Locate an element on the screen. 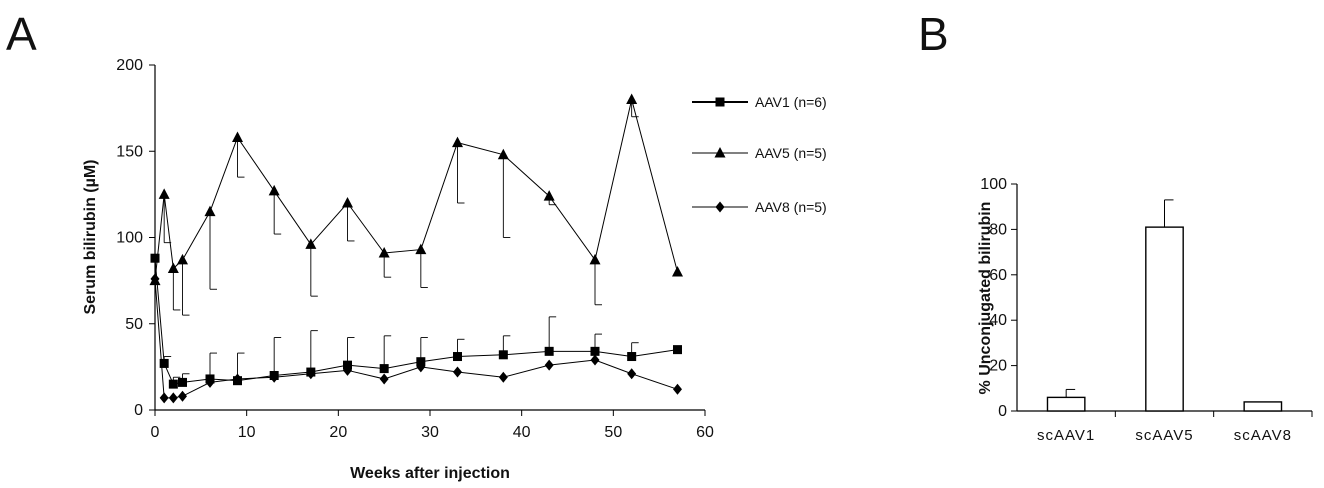 The width and height of the screenshot is (1324, 488). line-chart-y-tick-label: 150 is located at coordinates (129, 151).